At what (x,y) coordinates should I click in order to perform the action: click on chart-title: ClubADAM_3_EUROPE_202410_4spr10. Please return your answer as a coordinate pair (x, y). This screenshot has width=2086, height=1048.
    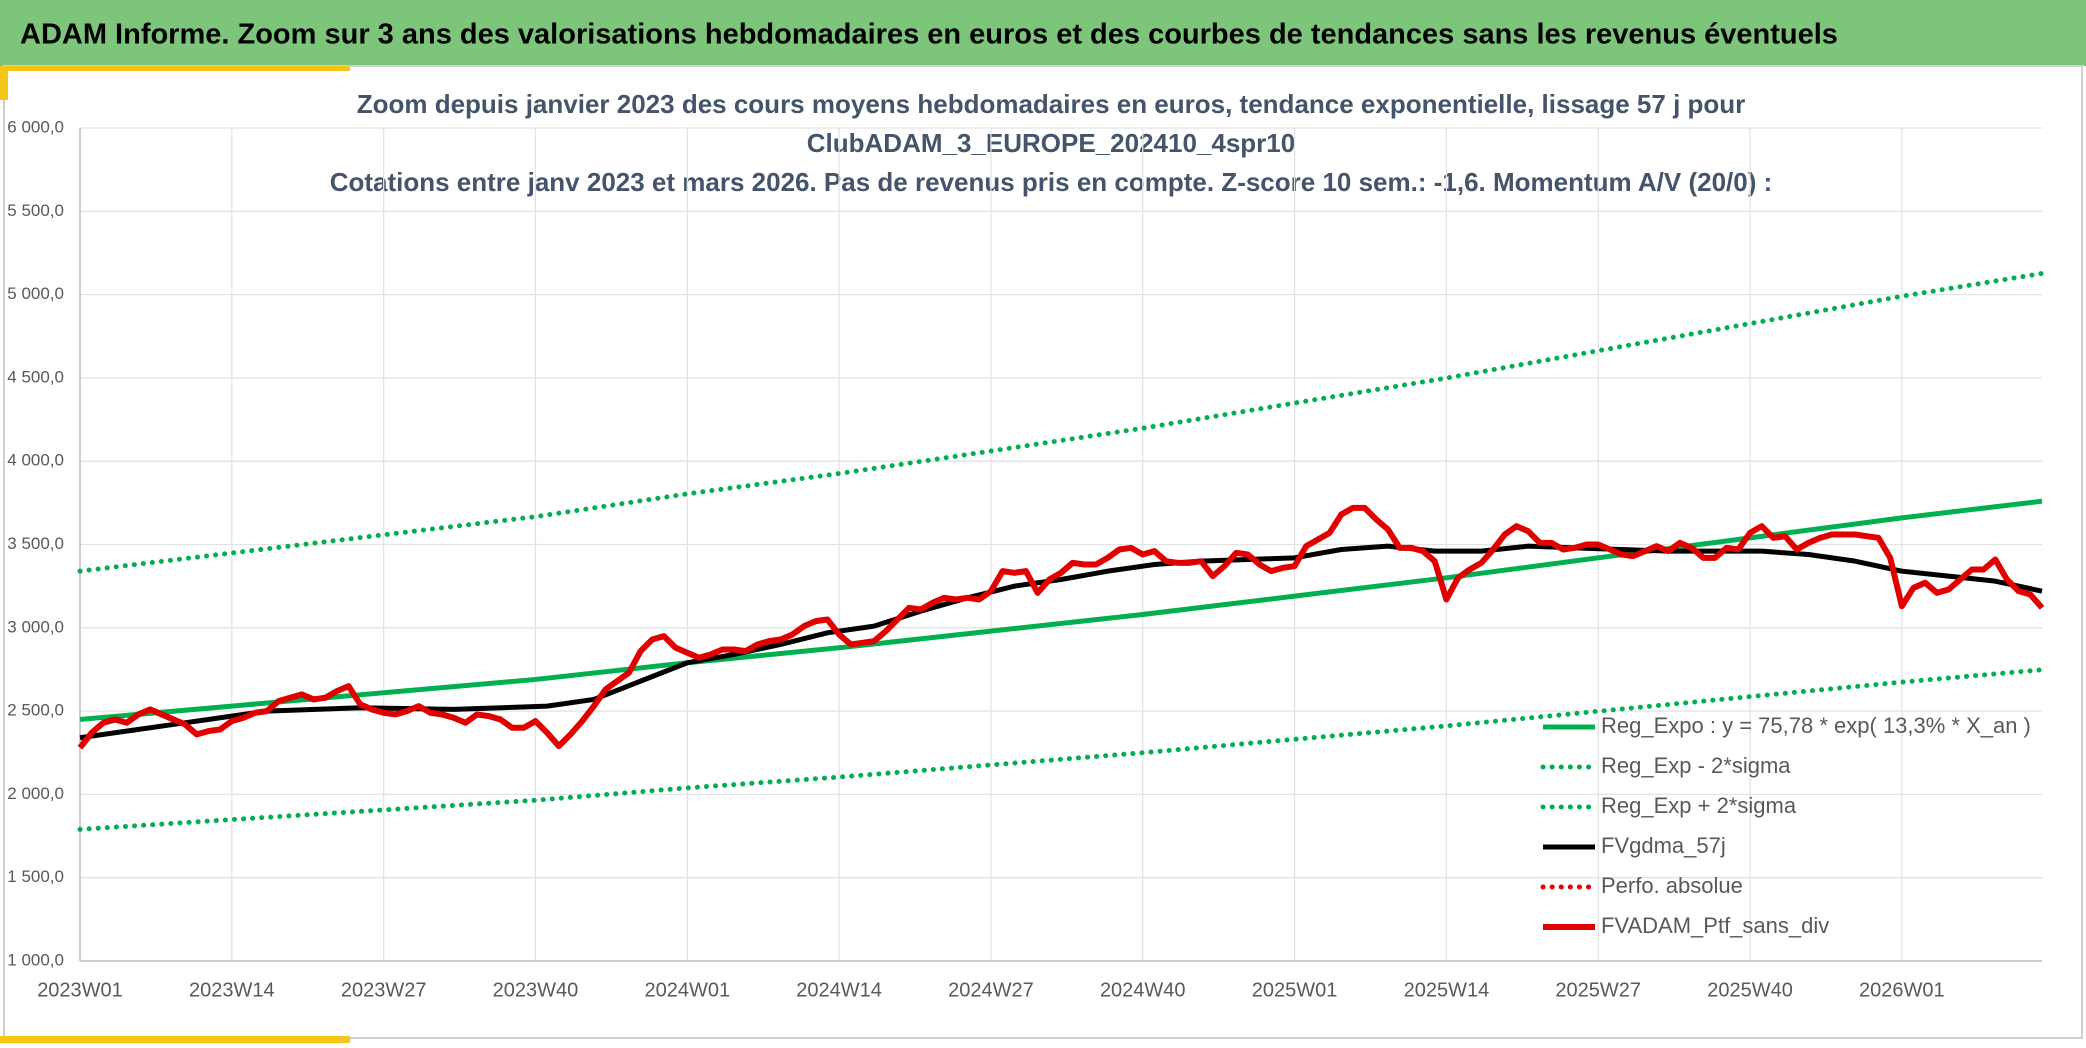
    Looking at the image, I should click on (1051, 143).